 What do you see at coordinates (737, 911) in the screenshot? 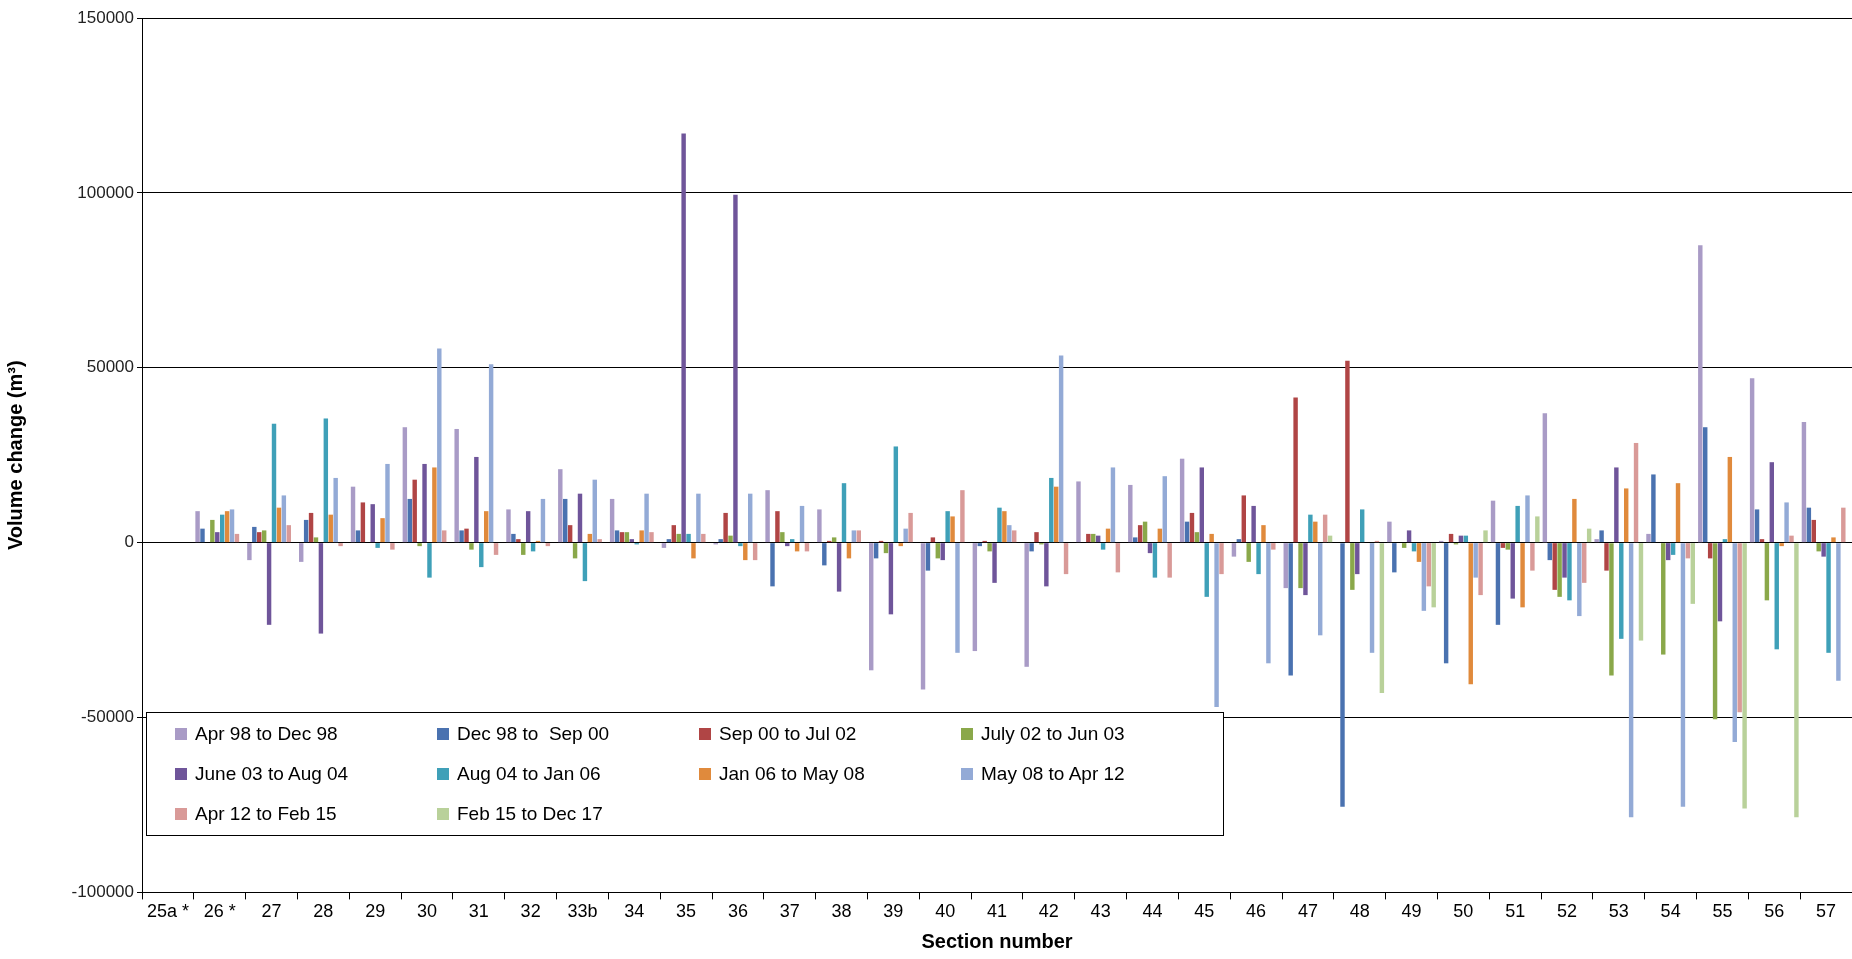
I see `x-tick-label: 36` at bounding box center [737, 911].